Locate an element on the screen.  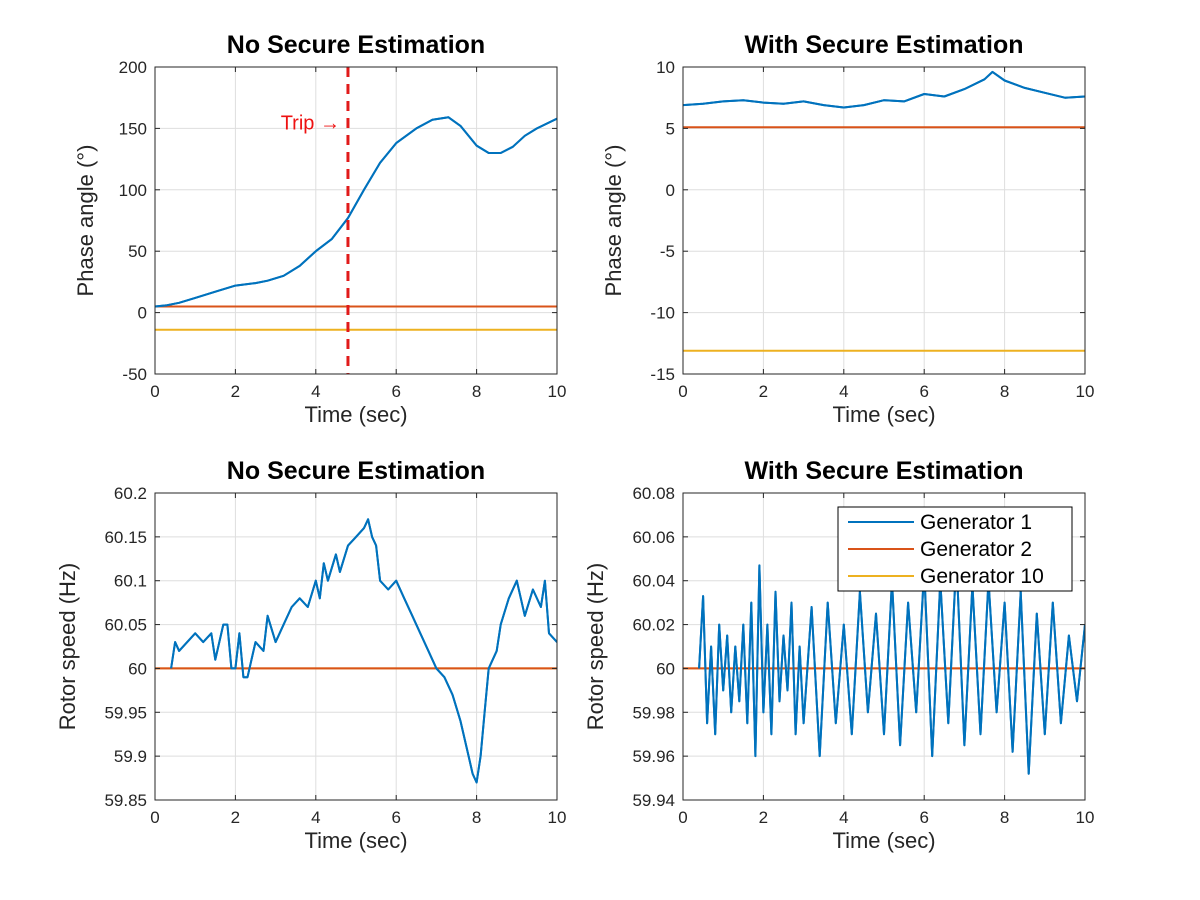
legend: Generator 1 Generator 2 Generator 10 is located at coordinates (955, 549).